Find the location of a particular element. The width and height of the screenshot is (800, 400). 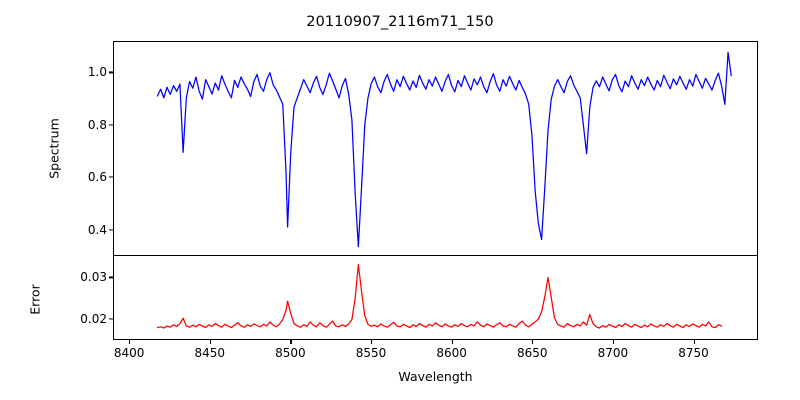

x-axis-label: Wavelength is located at coordinates (435, 376).